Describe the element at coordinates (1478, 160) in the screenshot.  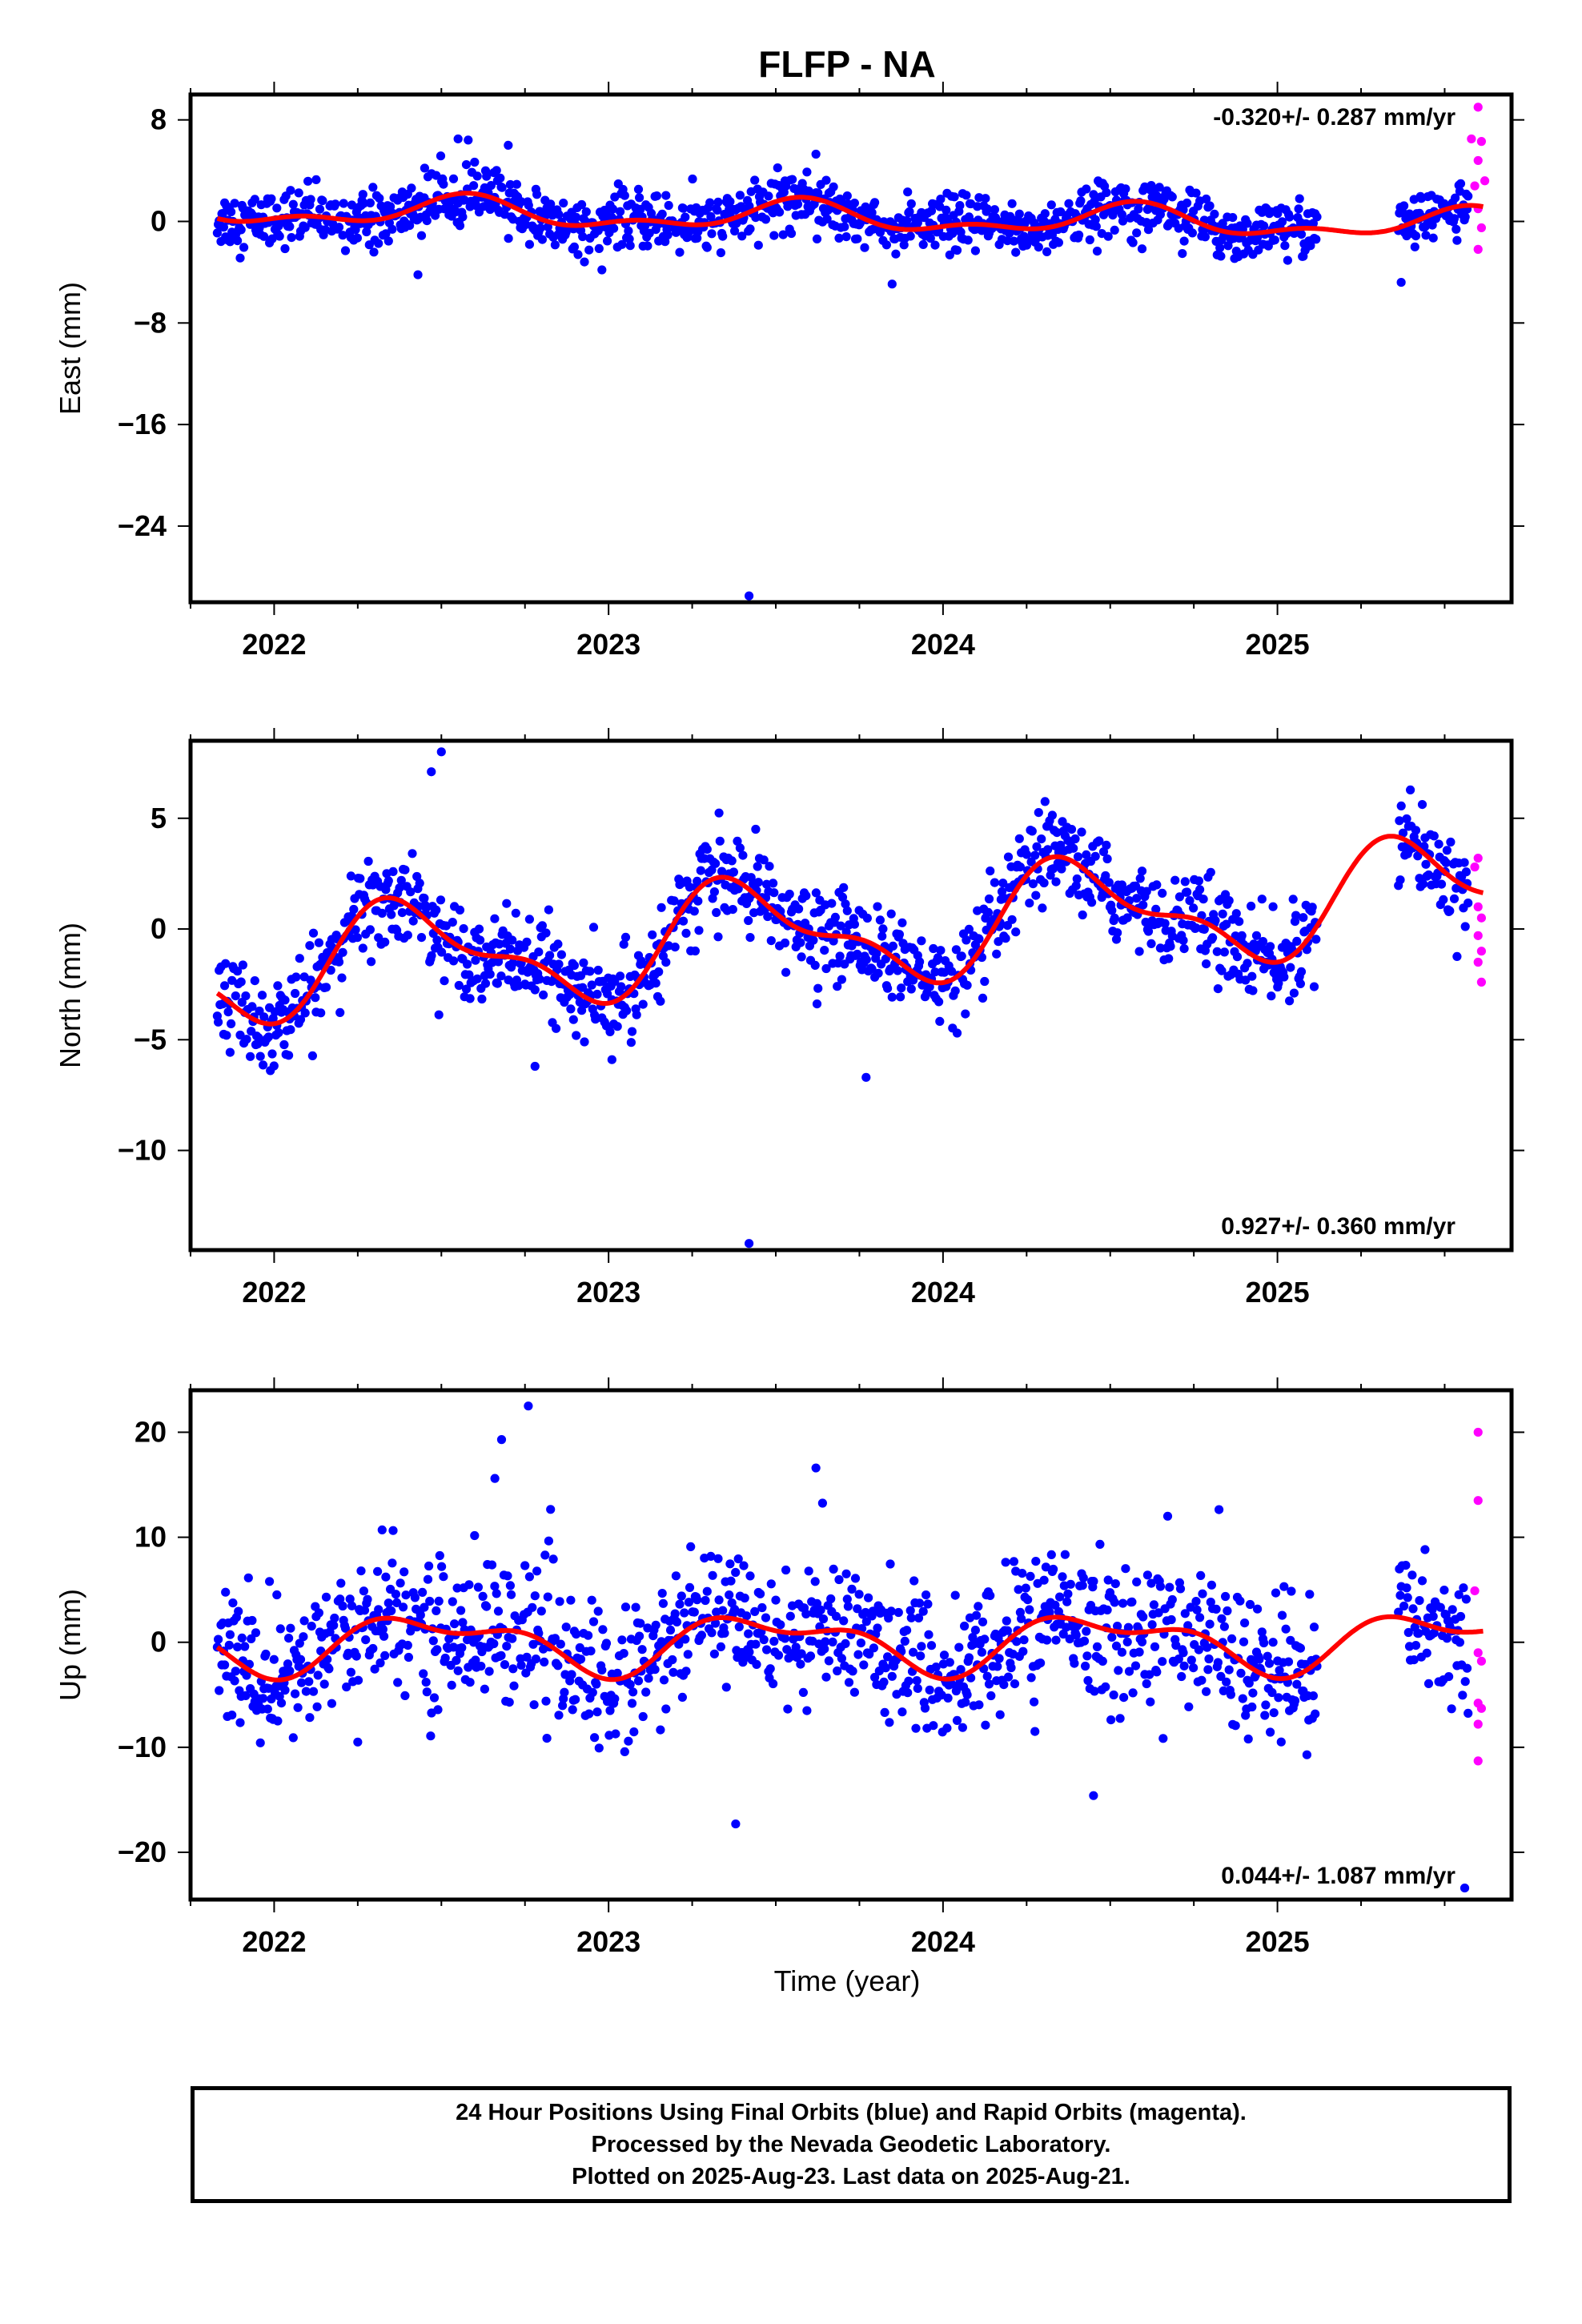
I see `rapid-point` at that location.